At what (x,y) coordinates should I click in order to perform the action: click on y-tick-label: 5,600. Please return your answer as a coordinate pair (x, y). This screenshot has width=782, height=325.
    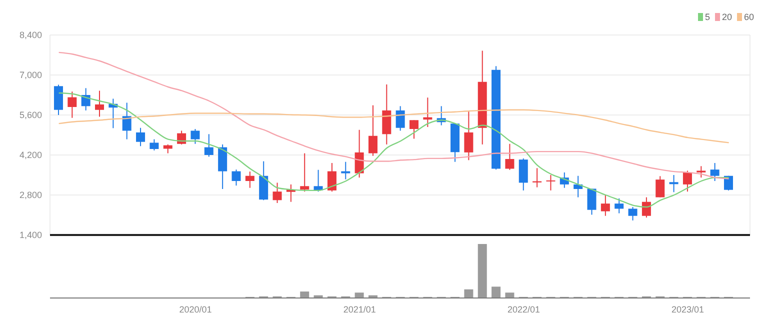
    Looking at the image, I should click on (30, 115).